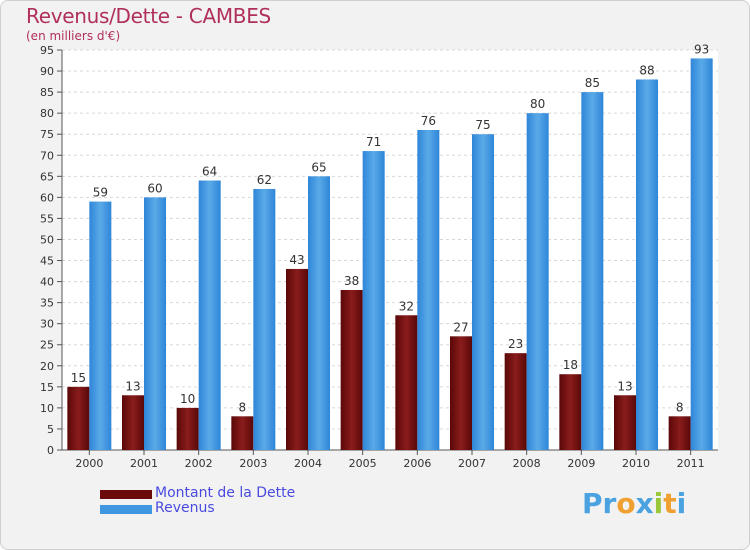  I want to click on data-label: 23, so click(515, 344).